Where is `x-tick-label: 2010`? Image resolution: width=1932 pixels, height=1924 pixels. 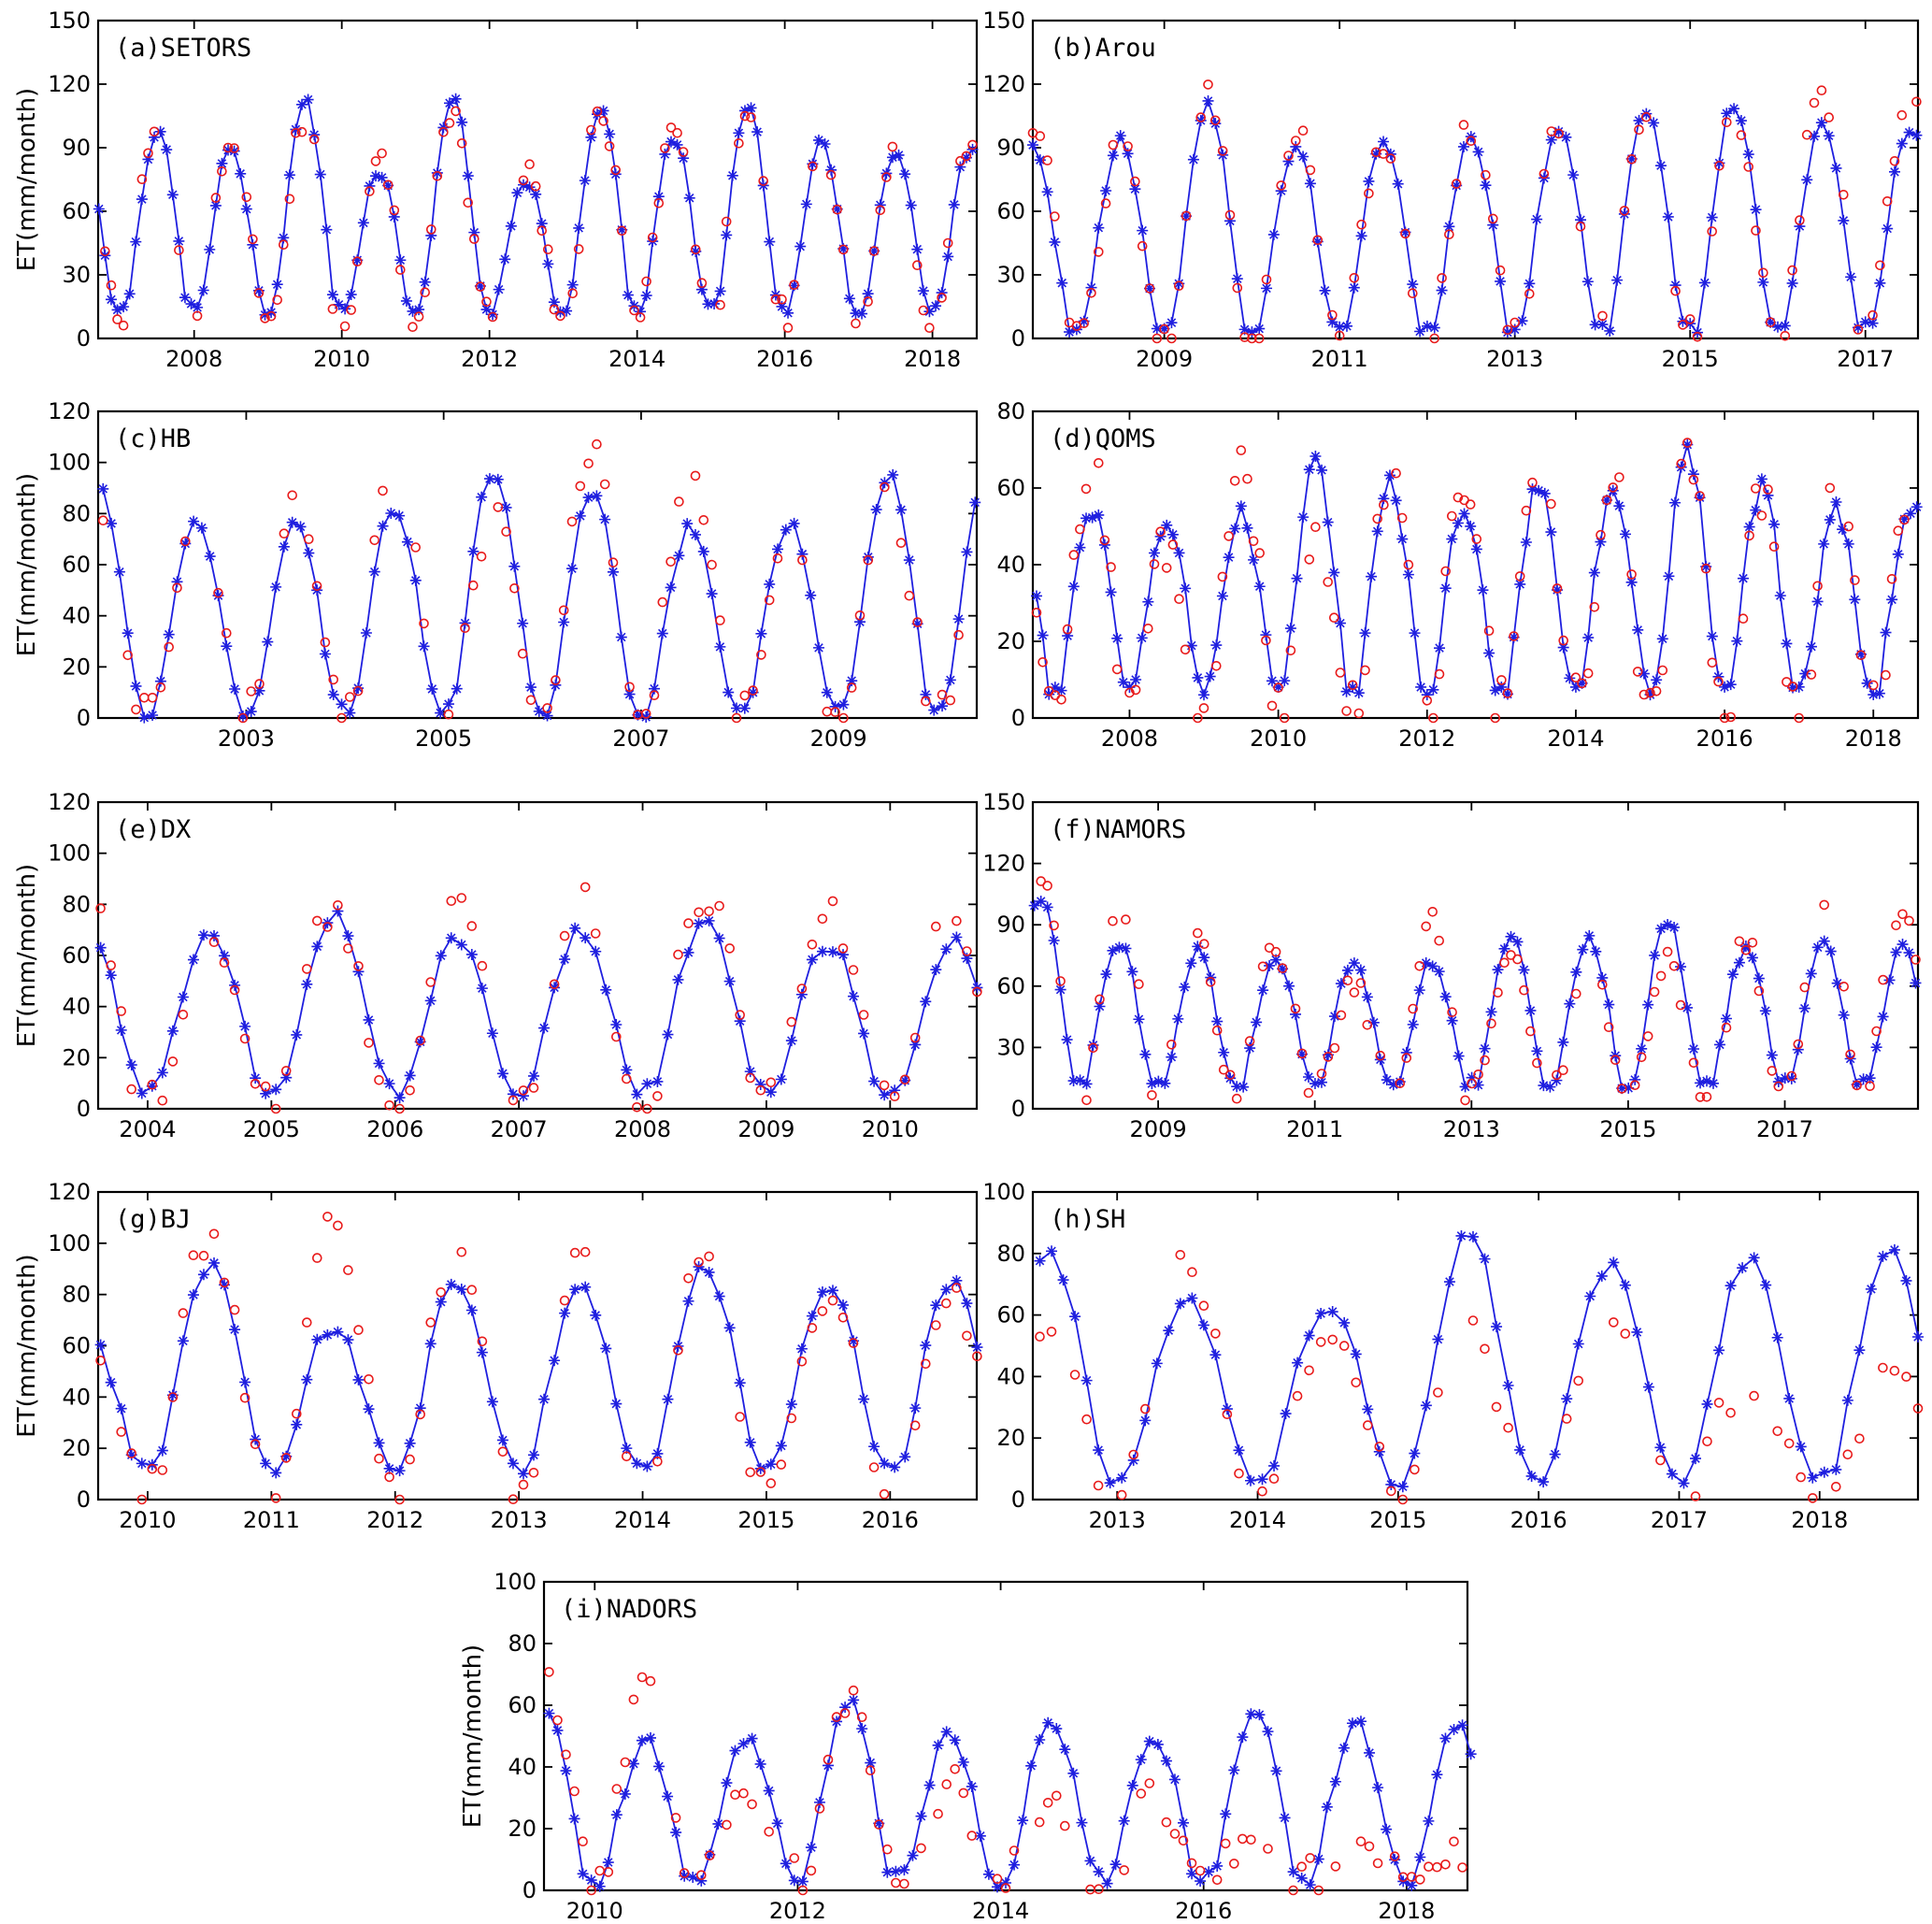
x-tick-label: 2010 is located at coordinates (341, 359).